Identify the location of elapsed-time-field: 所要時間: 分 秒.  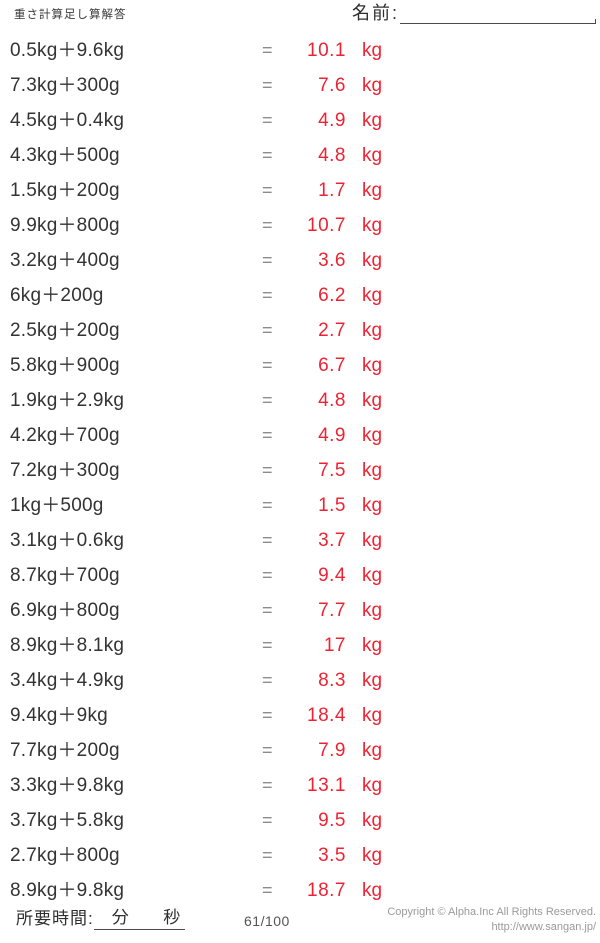
(101, 918).